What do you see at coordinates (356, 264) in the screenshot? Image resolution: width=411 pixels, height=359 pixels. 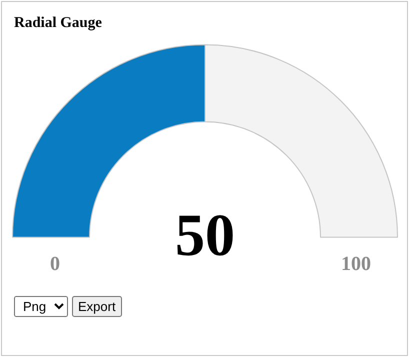 I see `text: 100` at bounding box center [356, 264].